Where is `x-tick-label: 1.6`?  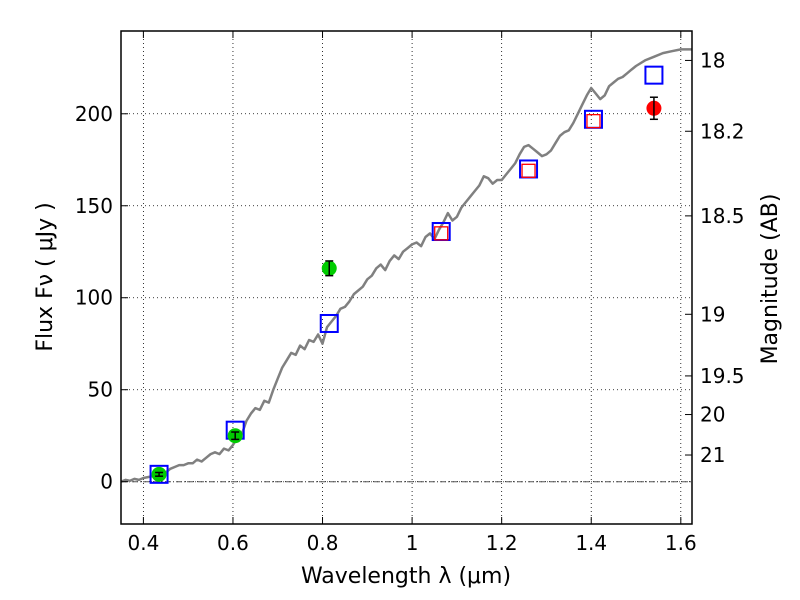
x-tick-label: 1.6 is located at coordinates (681, 543).